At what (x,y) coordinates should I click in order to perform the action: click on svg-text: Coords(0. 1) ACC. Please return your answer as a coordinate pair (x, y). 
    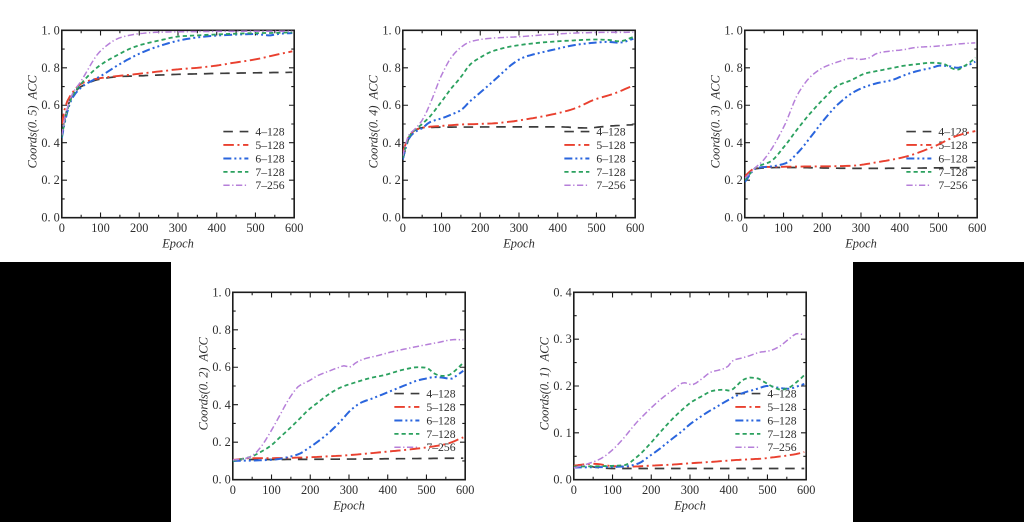
    Looking at the image, I should click on (545, 383).